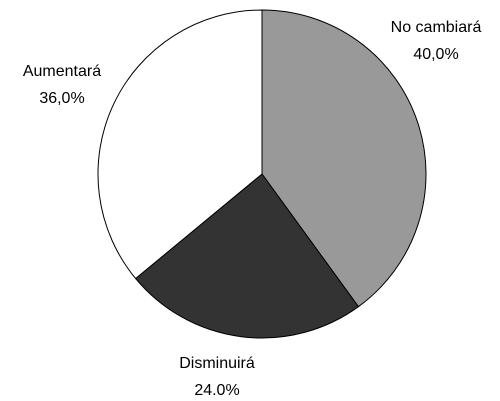 The height and width of the screenshot is (401, 500). What do you see at coordinates (435, 54) in the screenshot?
I see `slice-value-label: 40,0%` at bounding box center [435, 54].